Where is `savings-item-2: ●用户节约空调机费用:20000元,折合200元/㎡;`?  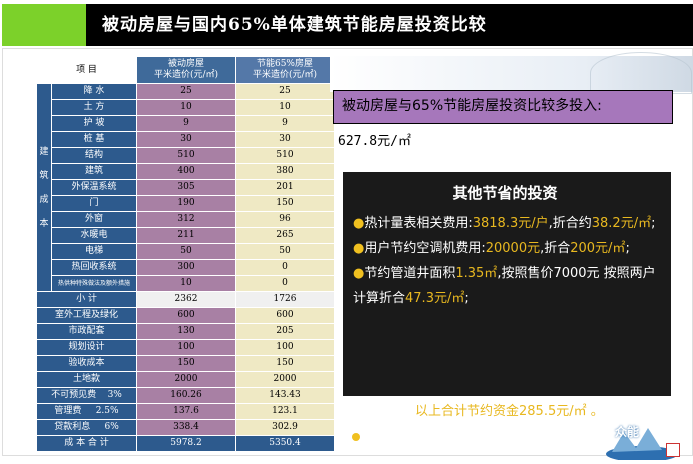 savings-item-2: ●用户节约空调机费用:20000元,折合200元/㎡; is located at coordinates (491, 248).